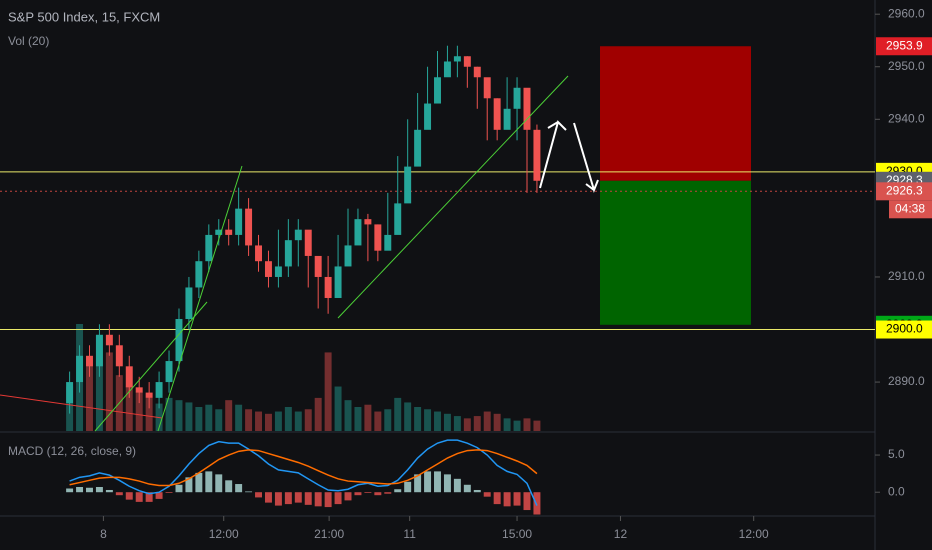  Describe the element at coordinates (675, 252) in the screenshot. I see `target-zone` at that location.